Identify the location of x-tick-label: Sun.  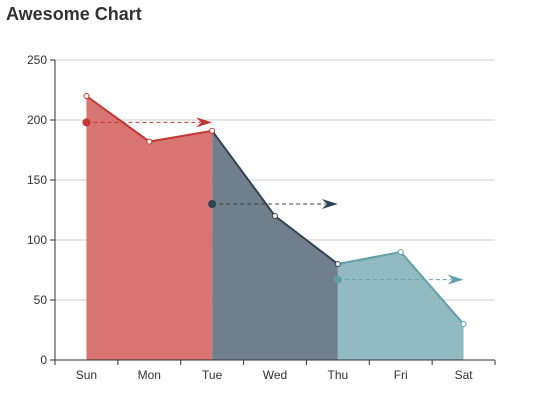
(86, 375).